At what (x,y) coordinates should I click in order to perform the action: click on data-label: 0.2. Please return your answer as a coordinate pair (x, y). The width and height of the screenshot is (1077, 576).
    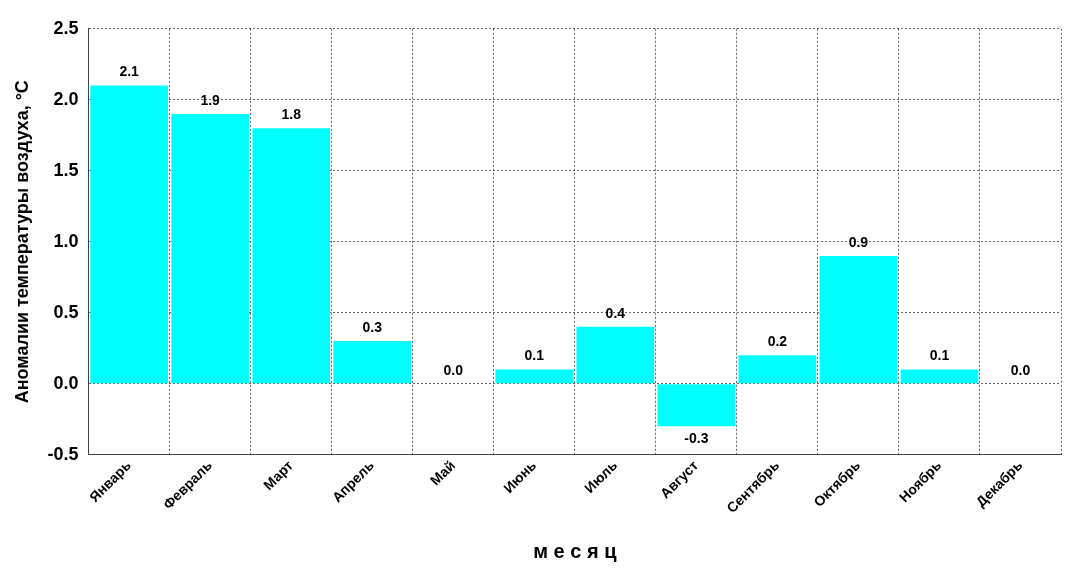
    Looking at the image, I should click on (777, 341).